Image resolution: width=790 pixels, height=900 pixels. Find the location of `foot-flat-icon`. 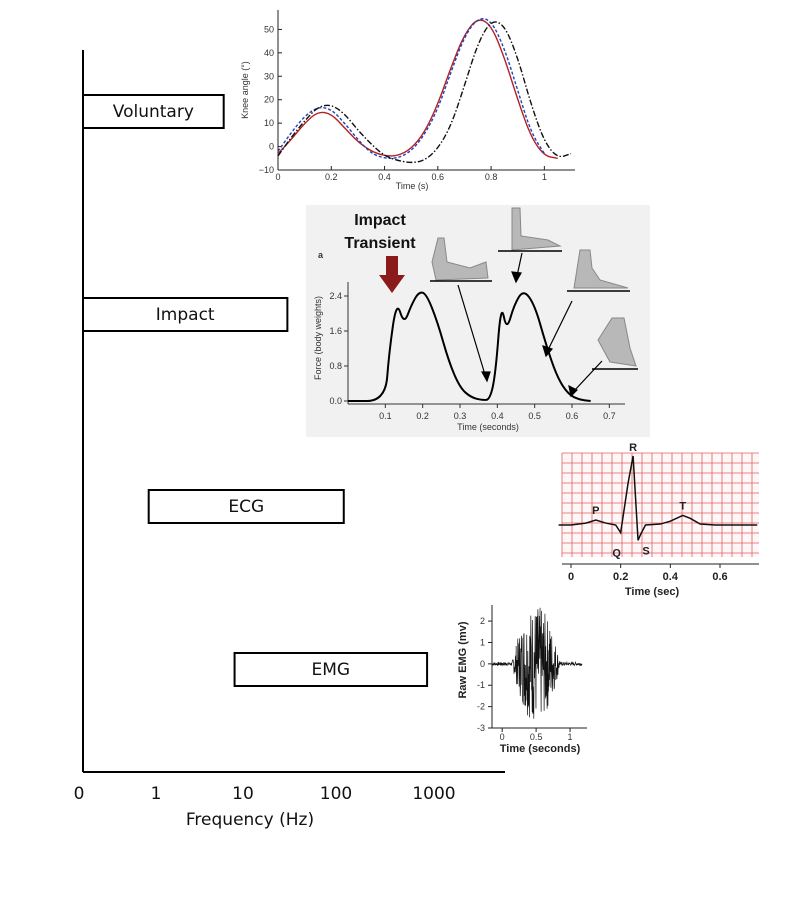

foot-flat-icon is located at coordinates (530, 229).